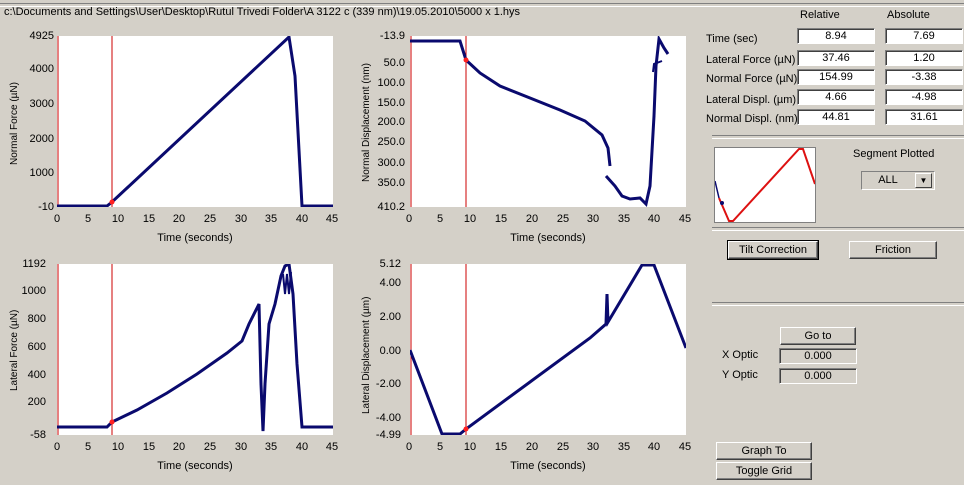 The height and width of the screenshot is (485, 964). What do you see at coordinates (924, 117) in the screenshot?
I see `absolute-normal-displ-value: 31.61` at bounding box center [924, 117].